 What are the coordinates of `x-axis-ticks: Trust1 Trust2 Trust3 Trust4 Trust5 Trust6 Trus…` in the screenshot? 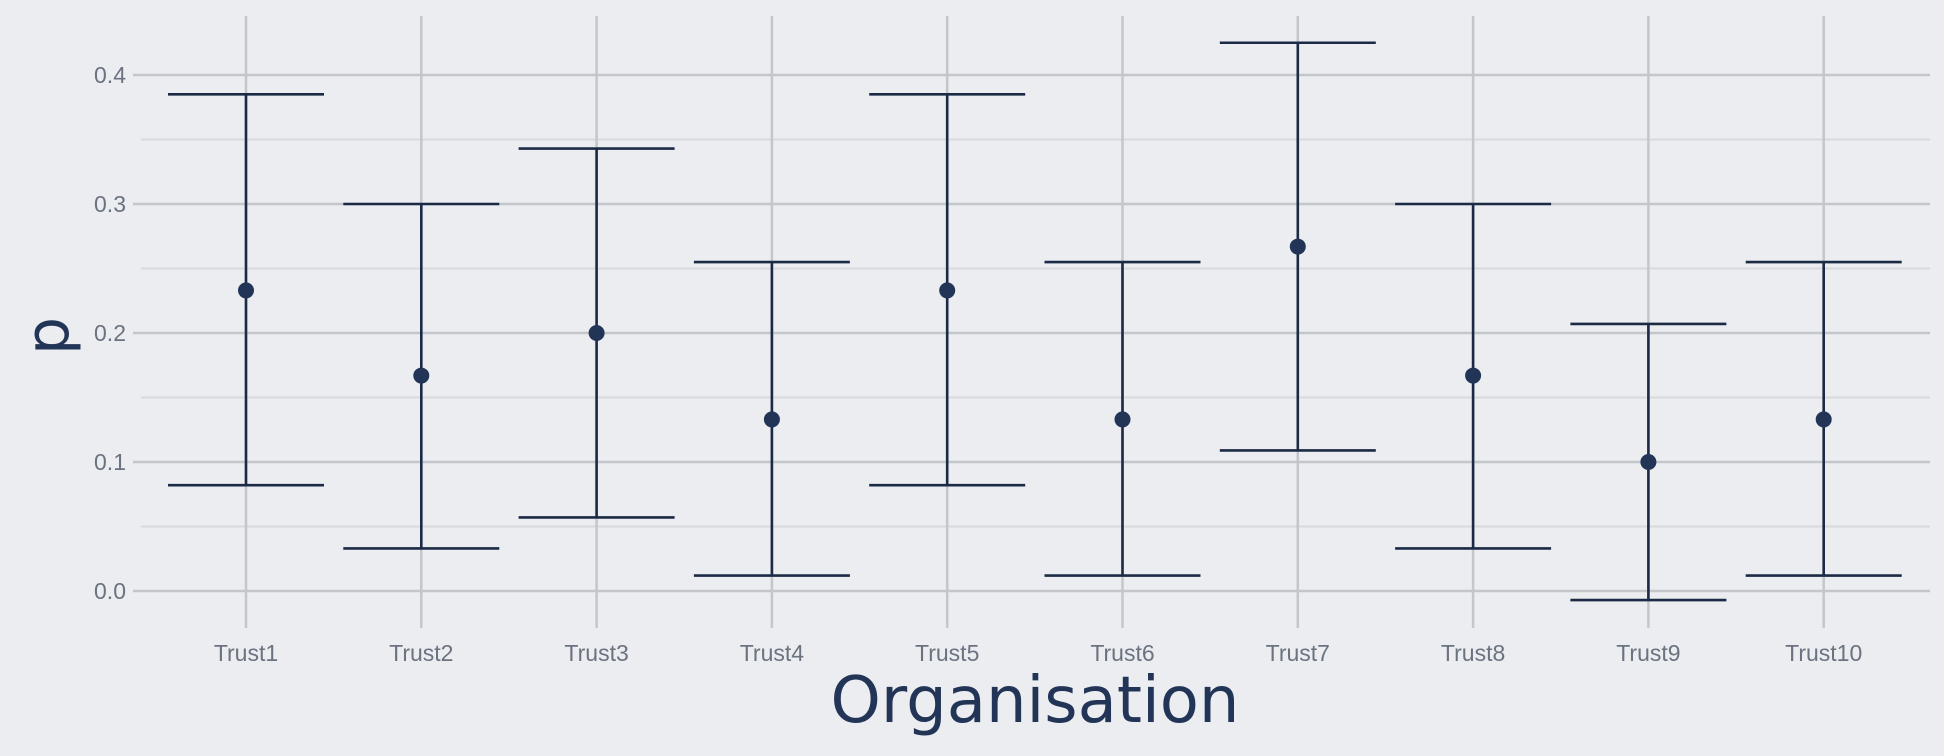 It's located at (1038, 653).